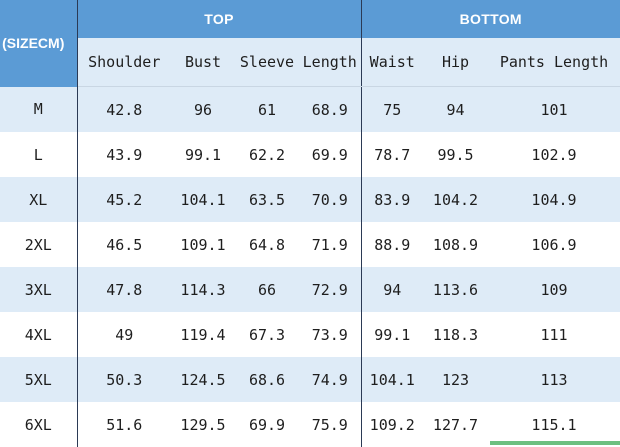 Image resolution: width=620 pixels, height=447 pixels. What do you see at coordinates (455, 199) in the screenshot?
I see `value-cell: 104.2` at bounding box center [455, 199].